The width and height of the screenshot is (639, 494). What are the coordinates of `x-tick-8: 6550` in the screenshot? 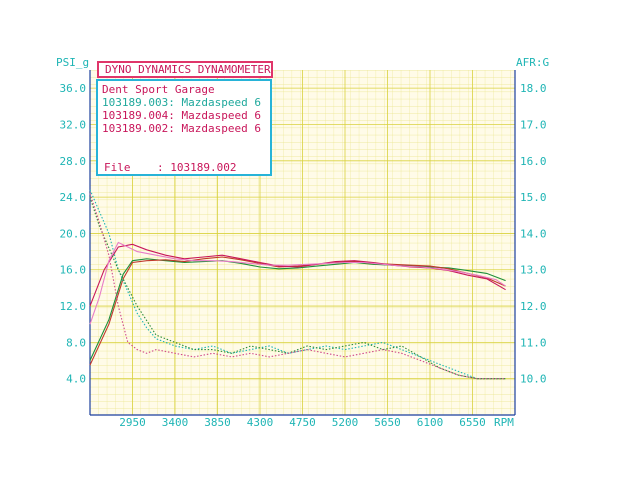 It's located at (472, 422).